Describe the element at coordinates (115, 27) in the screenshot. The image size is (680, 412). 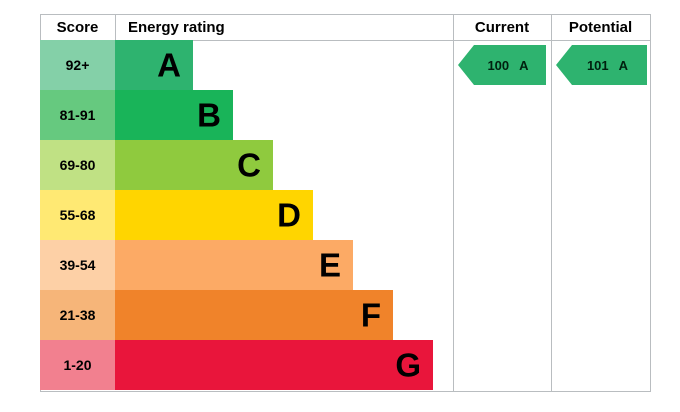
I see `score-column-divider` at that location.